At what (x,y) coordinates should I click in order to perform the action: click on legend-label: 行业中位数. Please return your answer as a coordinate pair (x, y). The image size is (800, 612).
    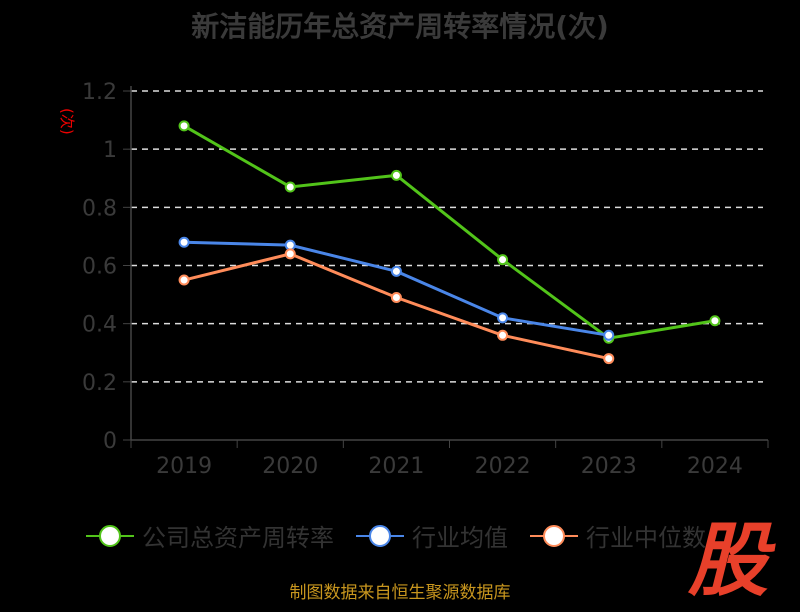
    Looking at the image, I should click on (646, 538).